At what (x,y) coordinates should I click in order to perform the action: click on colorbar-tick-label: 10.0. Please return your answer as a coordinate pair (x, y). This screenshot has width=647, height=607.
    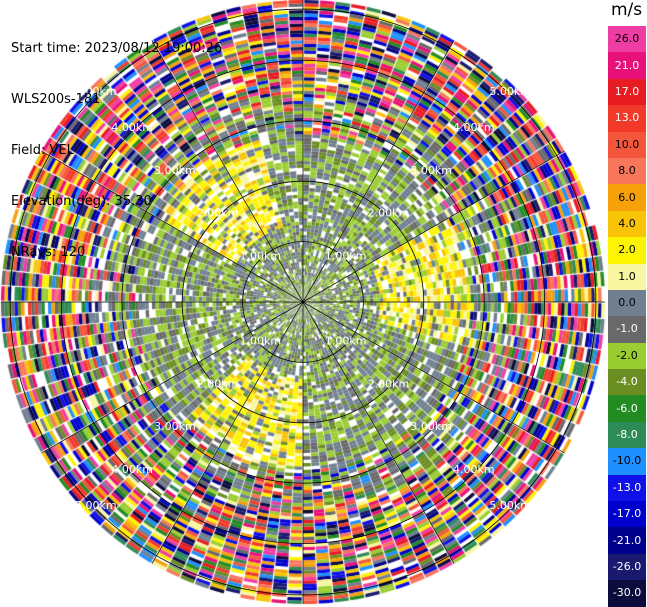
    Looking at the image, I should click on (627, 144).